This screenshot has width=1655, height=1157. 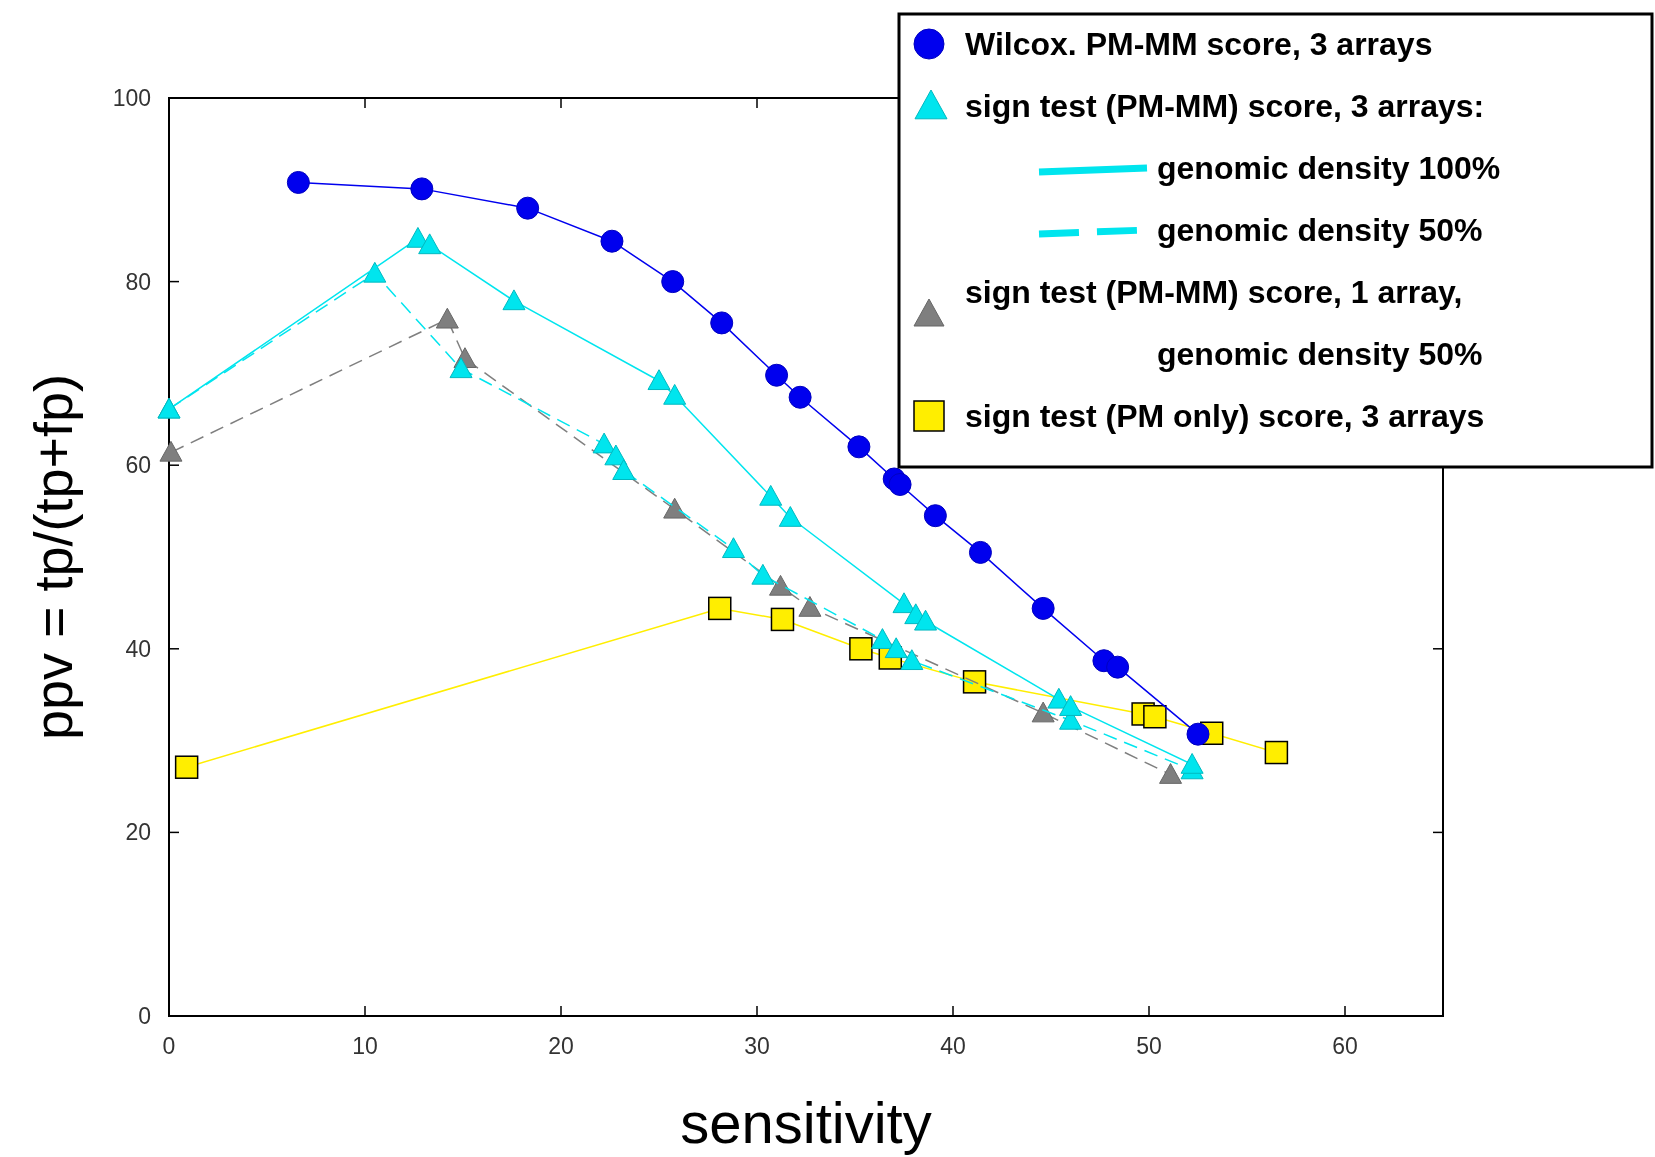 What do you see at coordinates (1199, 44) in the screenshot?
I see `legend-label: Wilcox. PM-MM score, 3 arrays` at bounding box center [1199, 44].